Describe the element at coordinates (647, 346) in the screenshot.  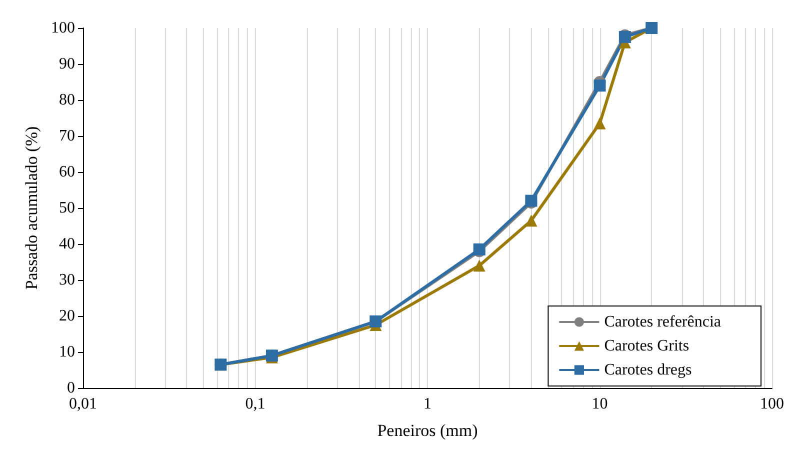
I see `legend-label: Carotes Grits` at that location.